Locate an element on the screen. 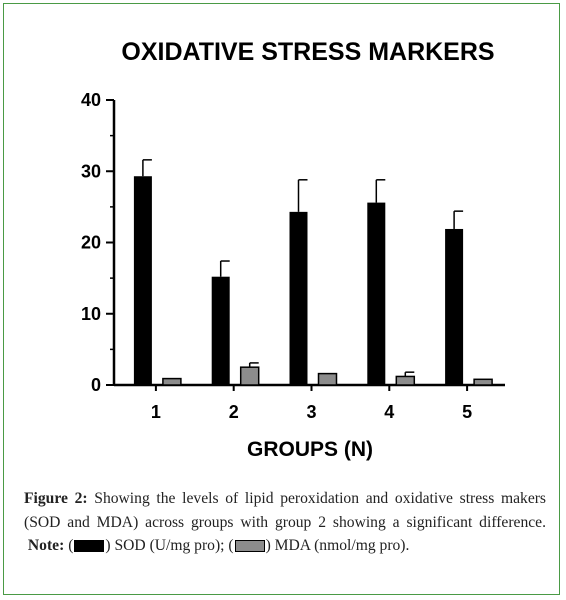 The image size is (566, 600). x-tick-label: 3 is located at coordinates (311, 412).